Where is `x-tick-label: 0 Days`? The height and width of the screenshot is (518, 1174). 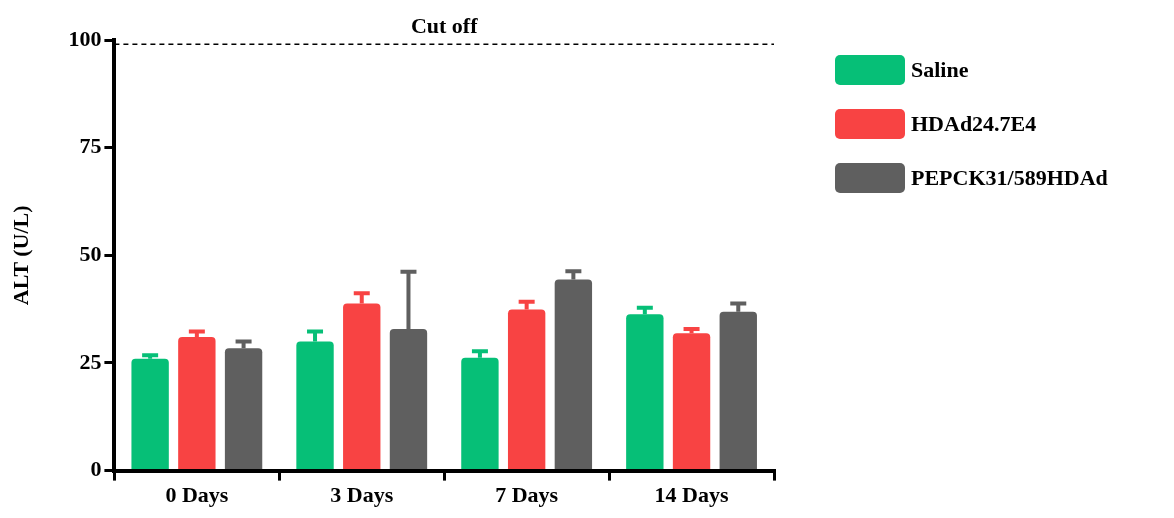
x-tick-label: 0 Days is located at coordinates (197, 495).